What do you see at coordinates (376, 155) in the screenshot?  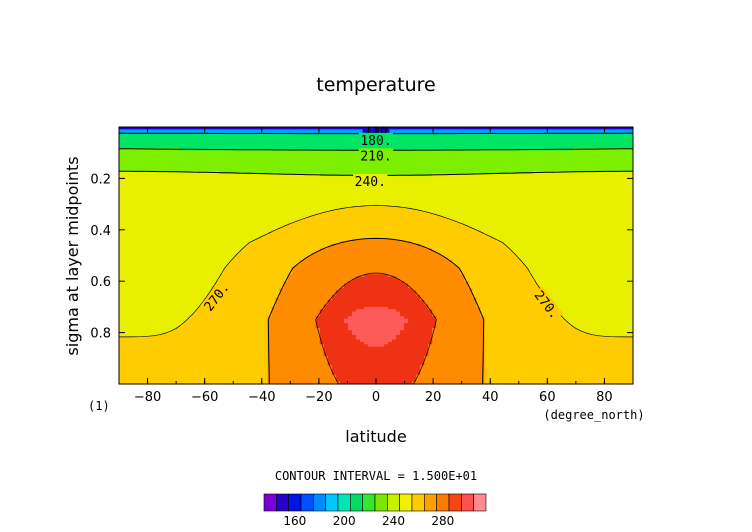 I see `contour-label-backing` at bounding box center [376, 155].